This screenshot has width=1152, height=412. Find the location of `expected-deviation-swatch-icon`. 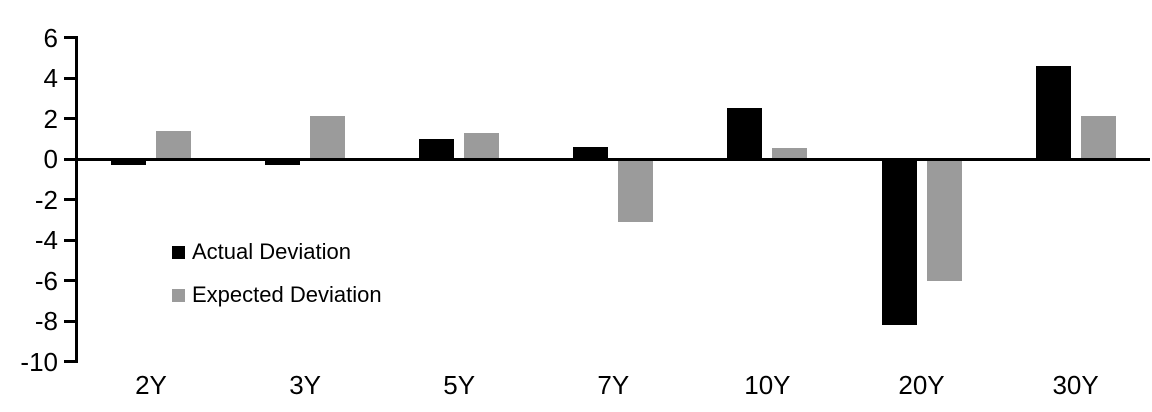

expected-deviation-swatch-icon is located at coordinates (178, 295).